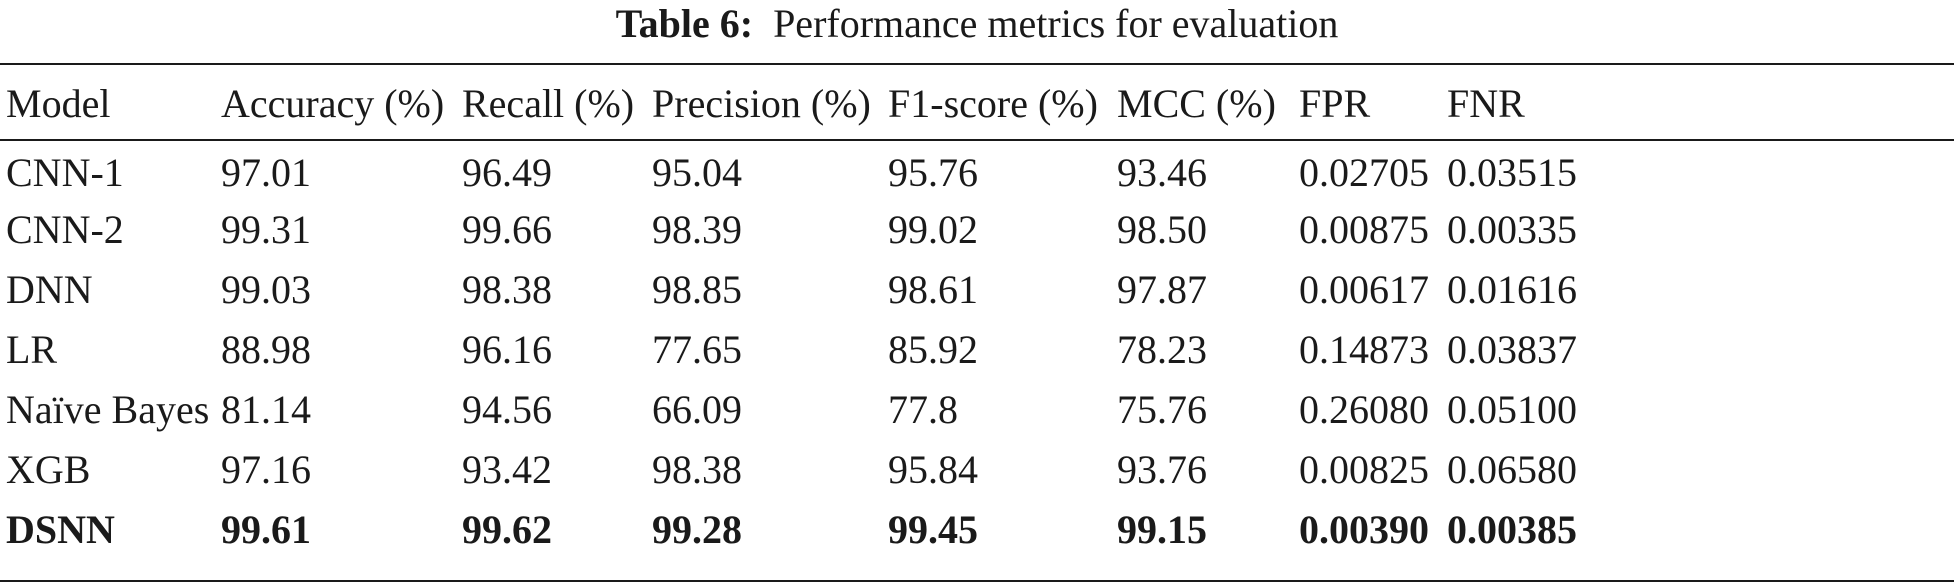 This screenshot has height=587, width=1954. What do you see at coordinates (507, 289) in the screenshot?
I see `cell-recall: 98.38` at bounding box center [507, 289].